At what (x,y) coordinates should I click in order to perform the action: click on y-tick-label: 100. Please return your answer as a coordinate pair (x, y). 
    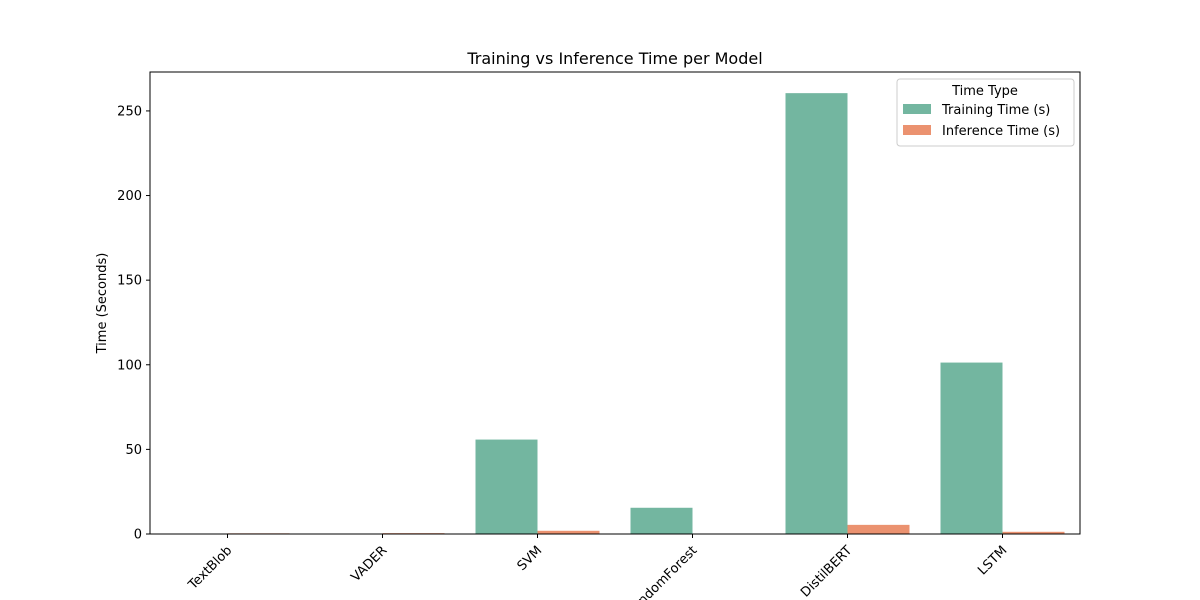
    Looking at the image, I should click on (129, 365).